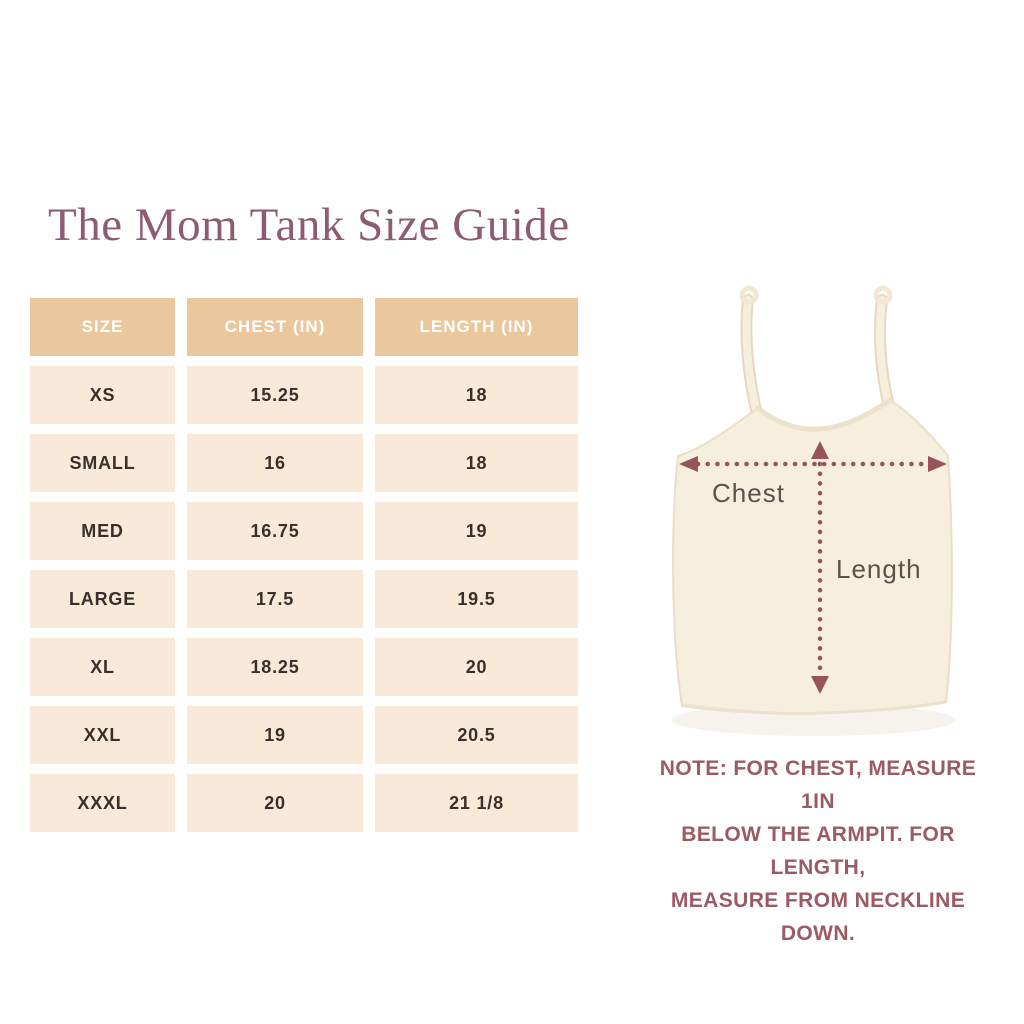 This screenshot has height=1024, width=1024. Describe the element at coordinates (688, 464) in the screenshot. I see `chest-arrow-head-left` at that location.